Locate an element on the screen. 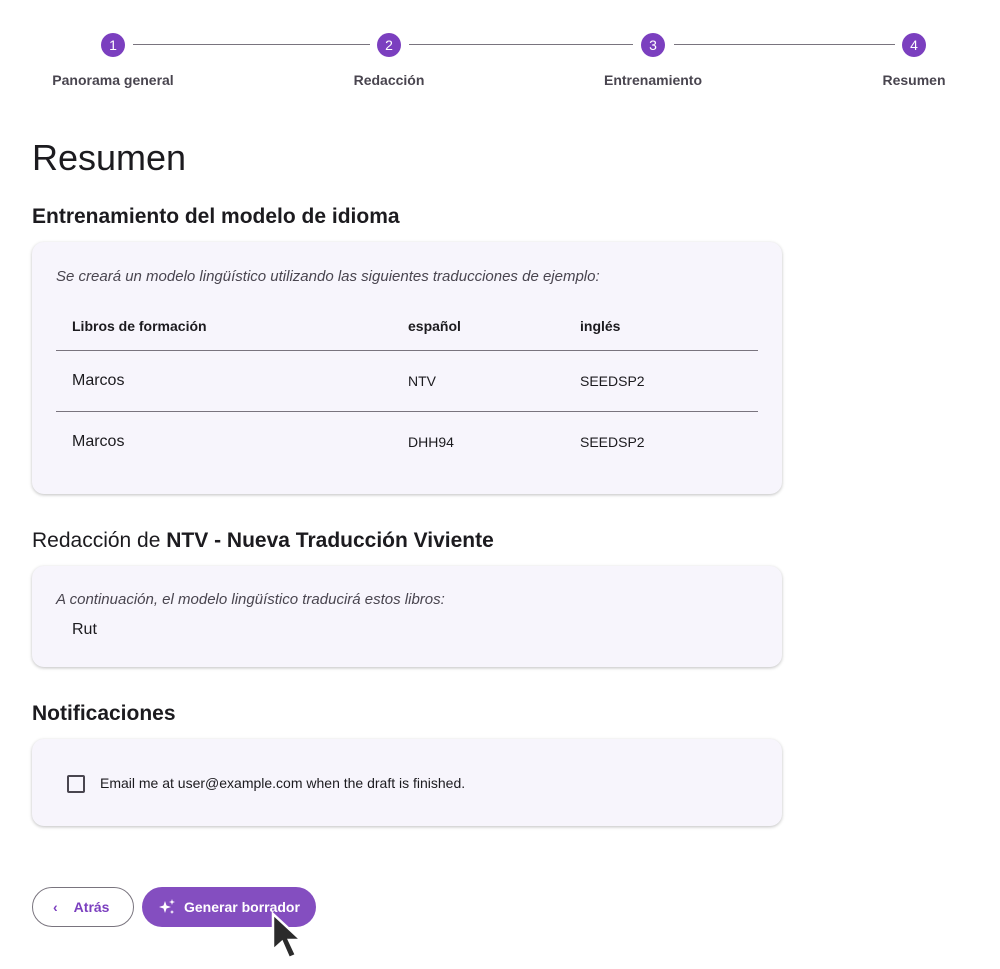 The width and height of the screenshot is (1000, 969). table-row: Marcos DHH94 SEEDSP2 is located at coordinates (407, 441).